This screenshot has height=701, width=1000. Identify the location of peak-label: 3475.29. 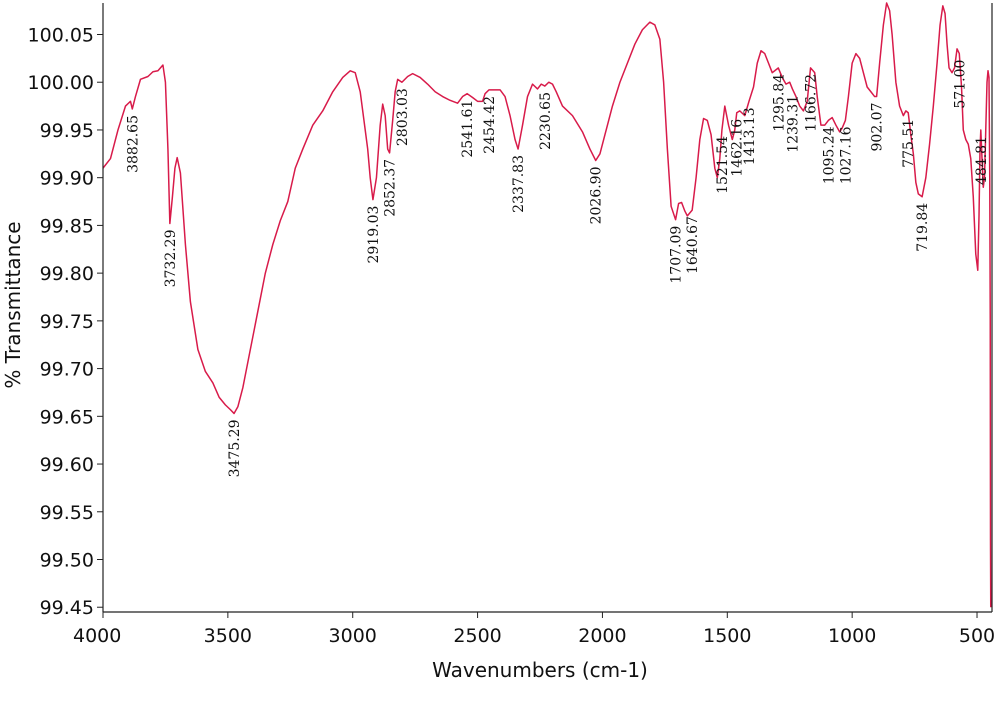
(235, 449).